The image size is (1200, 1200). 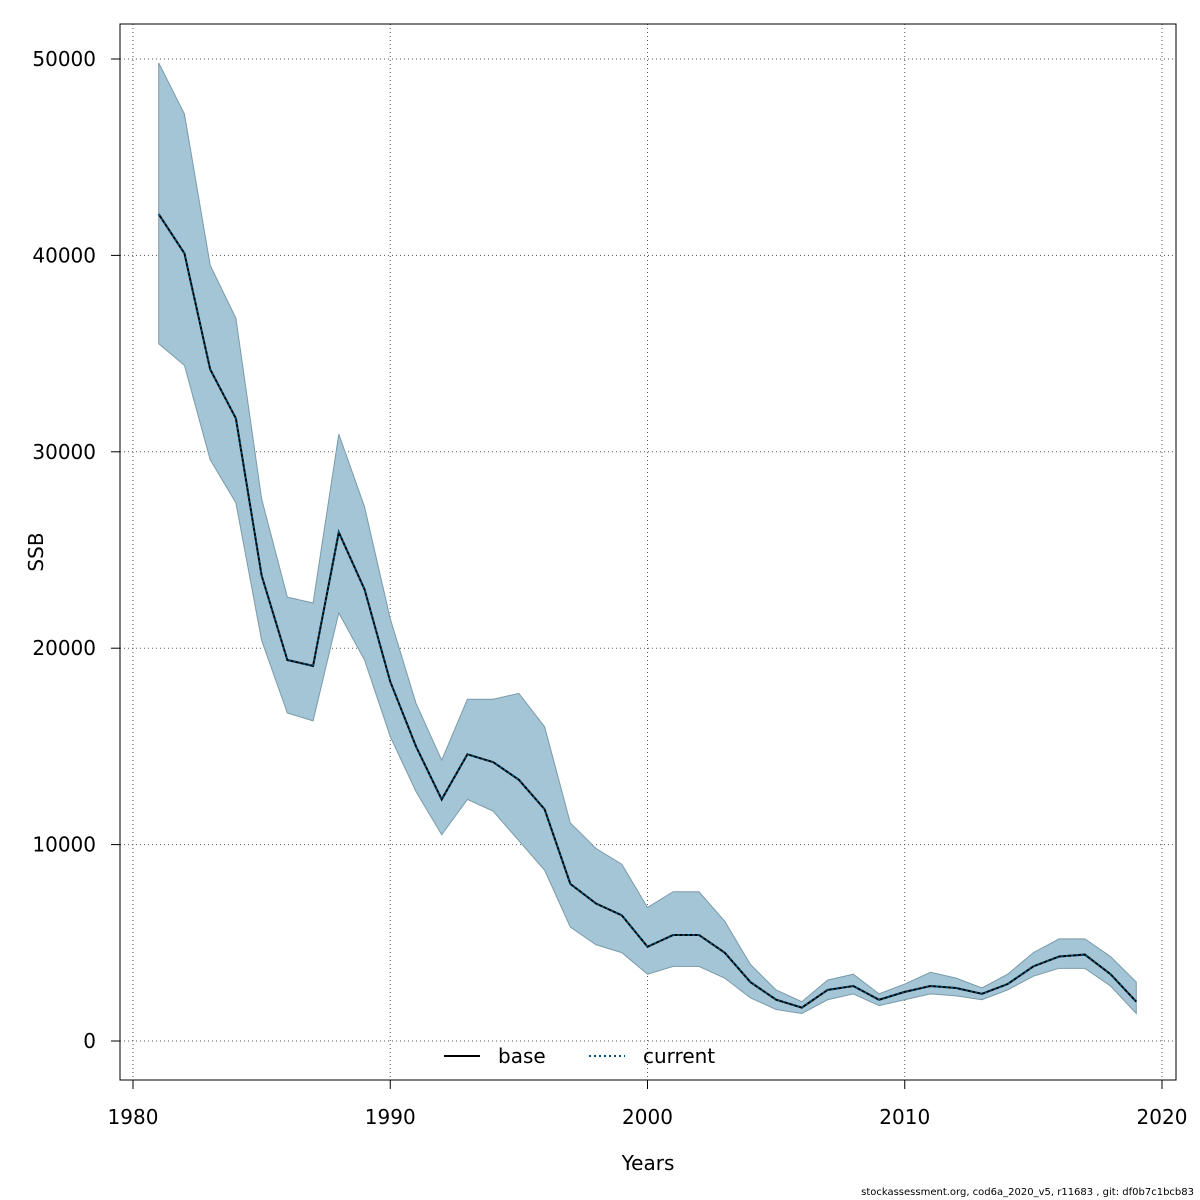 What do you see at coordinates (64, 845) in the screenshot?
I see `y-tick-label-10000: 10000` at bounding box center [64, 845].